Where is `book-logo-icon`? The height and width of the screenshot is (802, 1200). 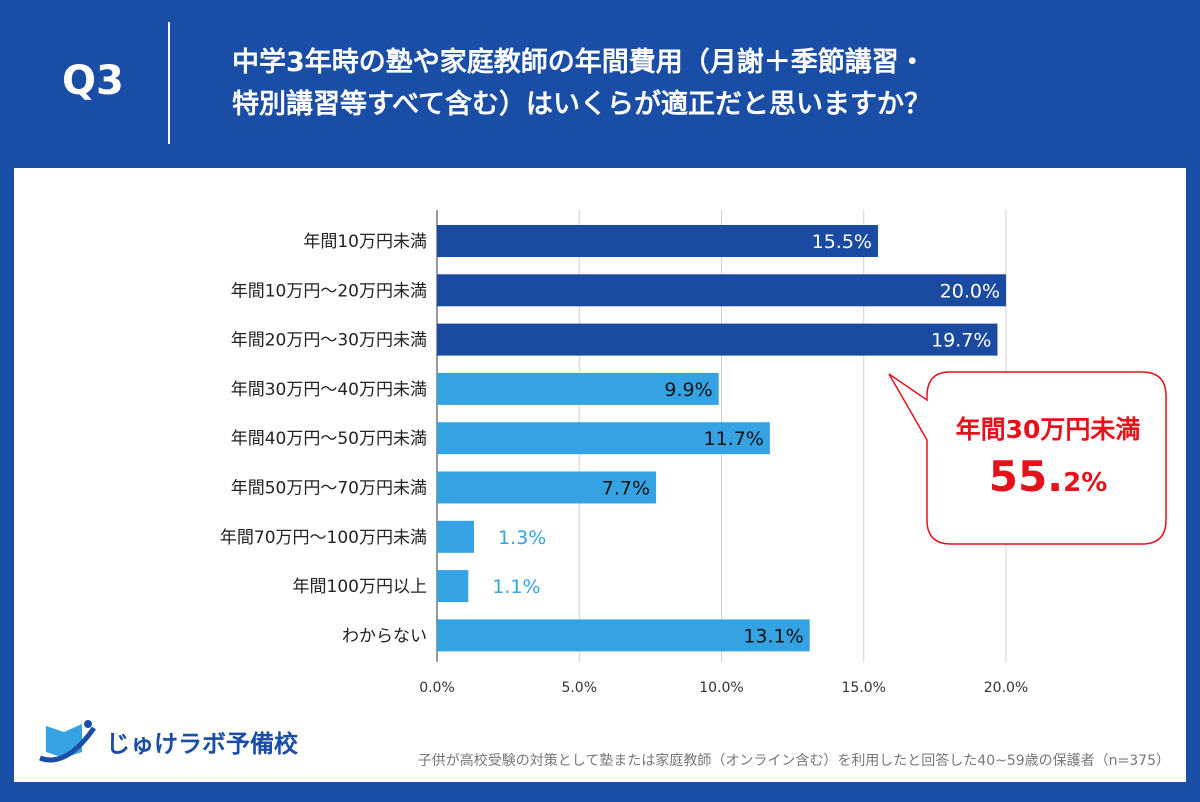 book-logo-icon is located at coordinates (68, 741).